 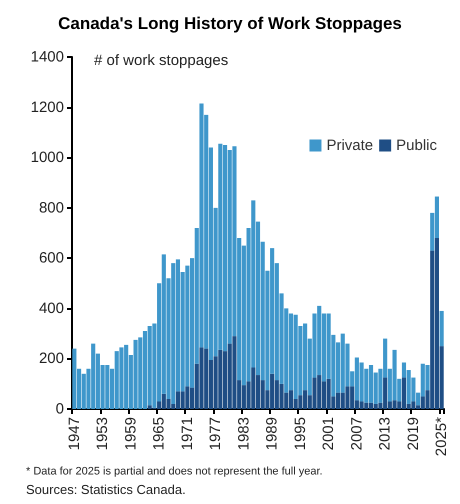 What do you see at coordinates (300, 433) in the screenshot?
I see `x-tick-label: 1995` at bounding box center [300, 433].